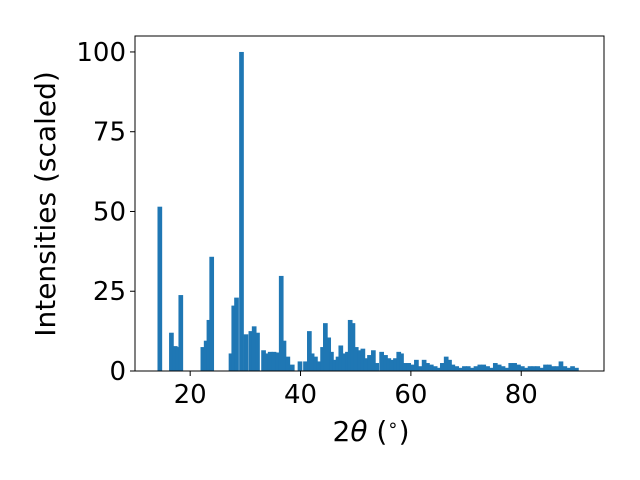  What do you see at coordinates (300, 395) in the screenshot?
I see `x-tick-label: 40` at bounding box center [300, 395].